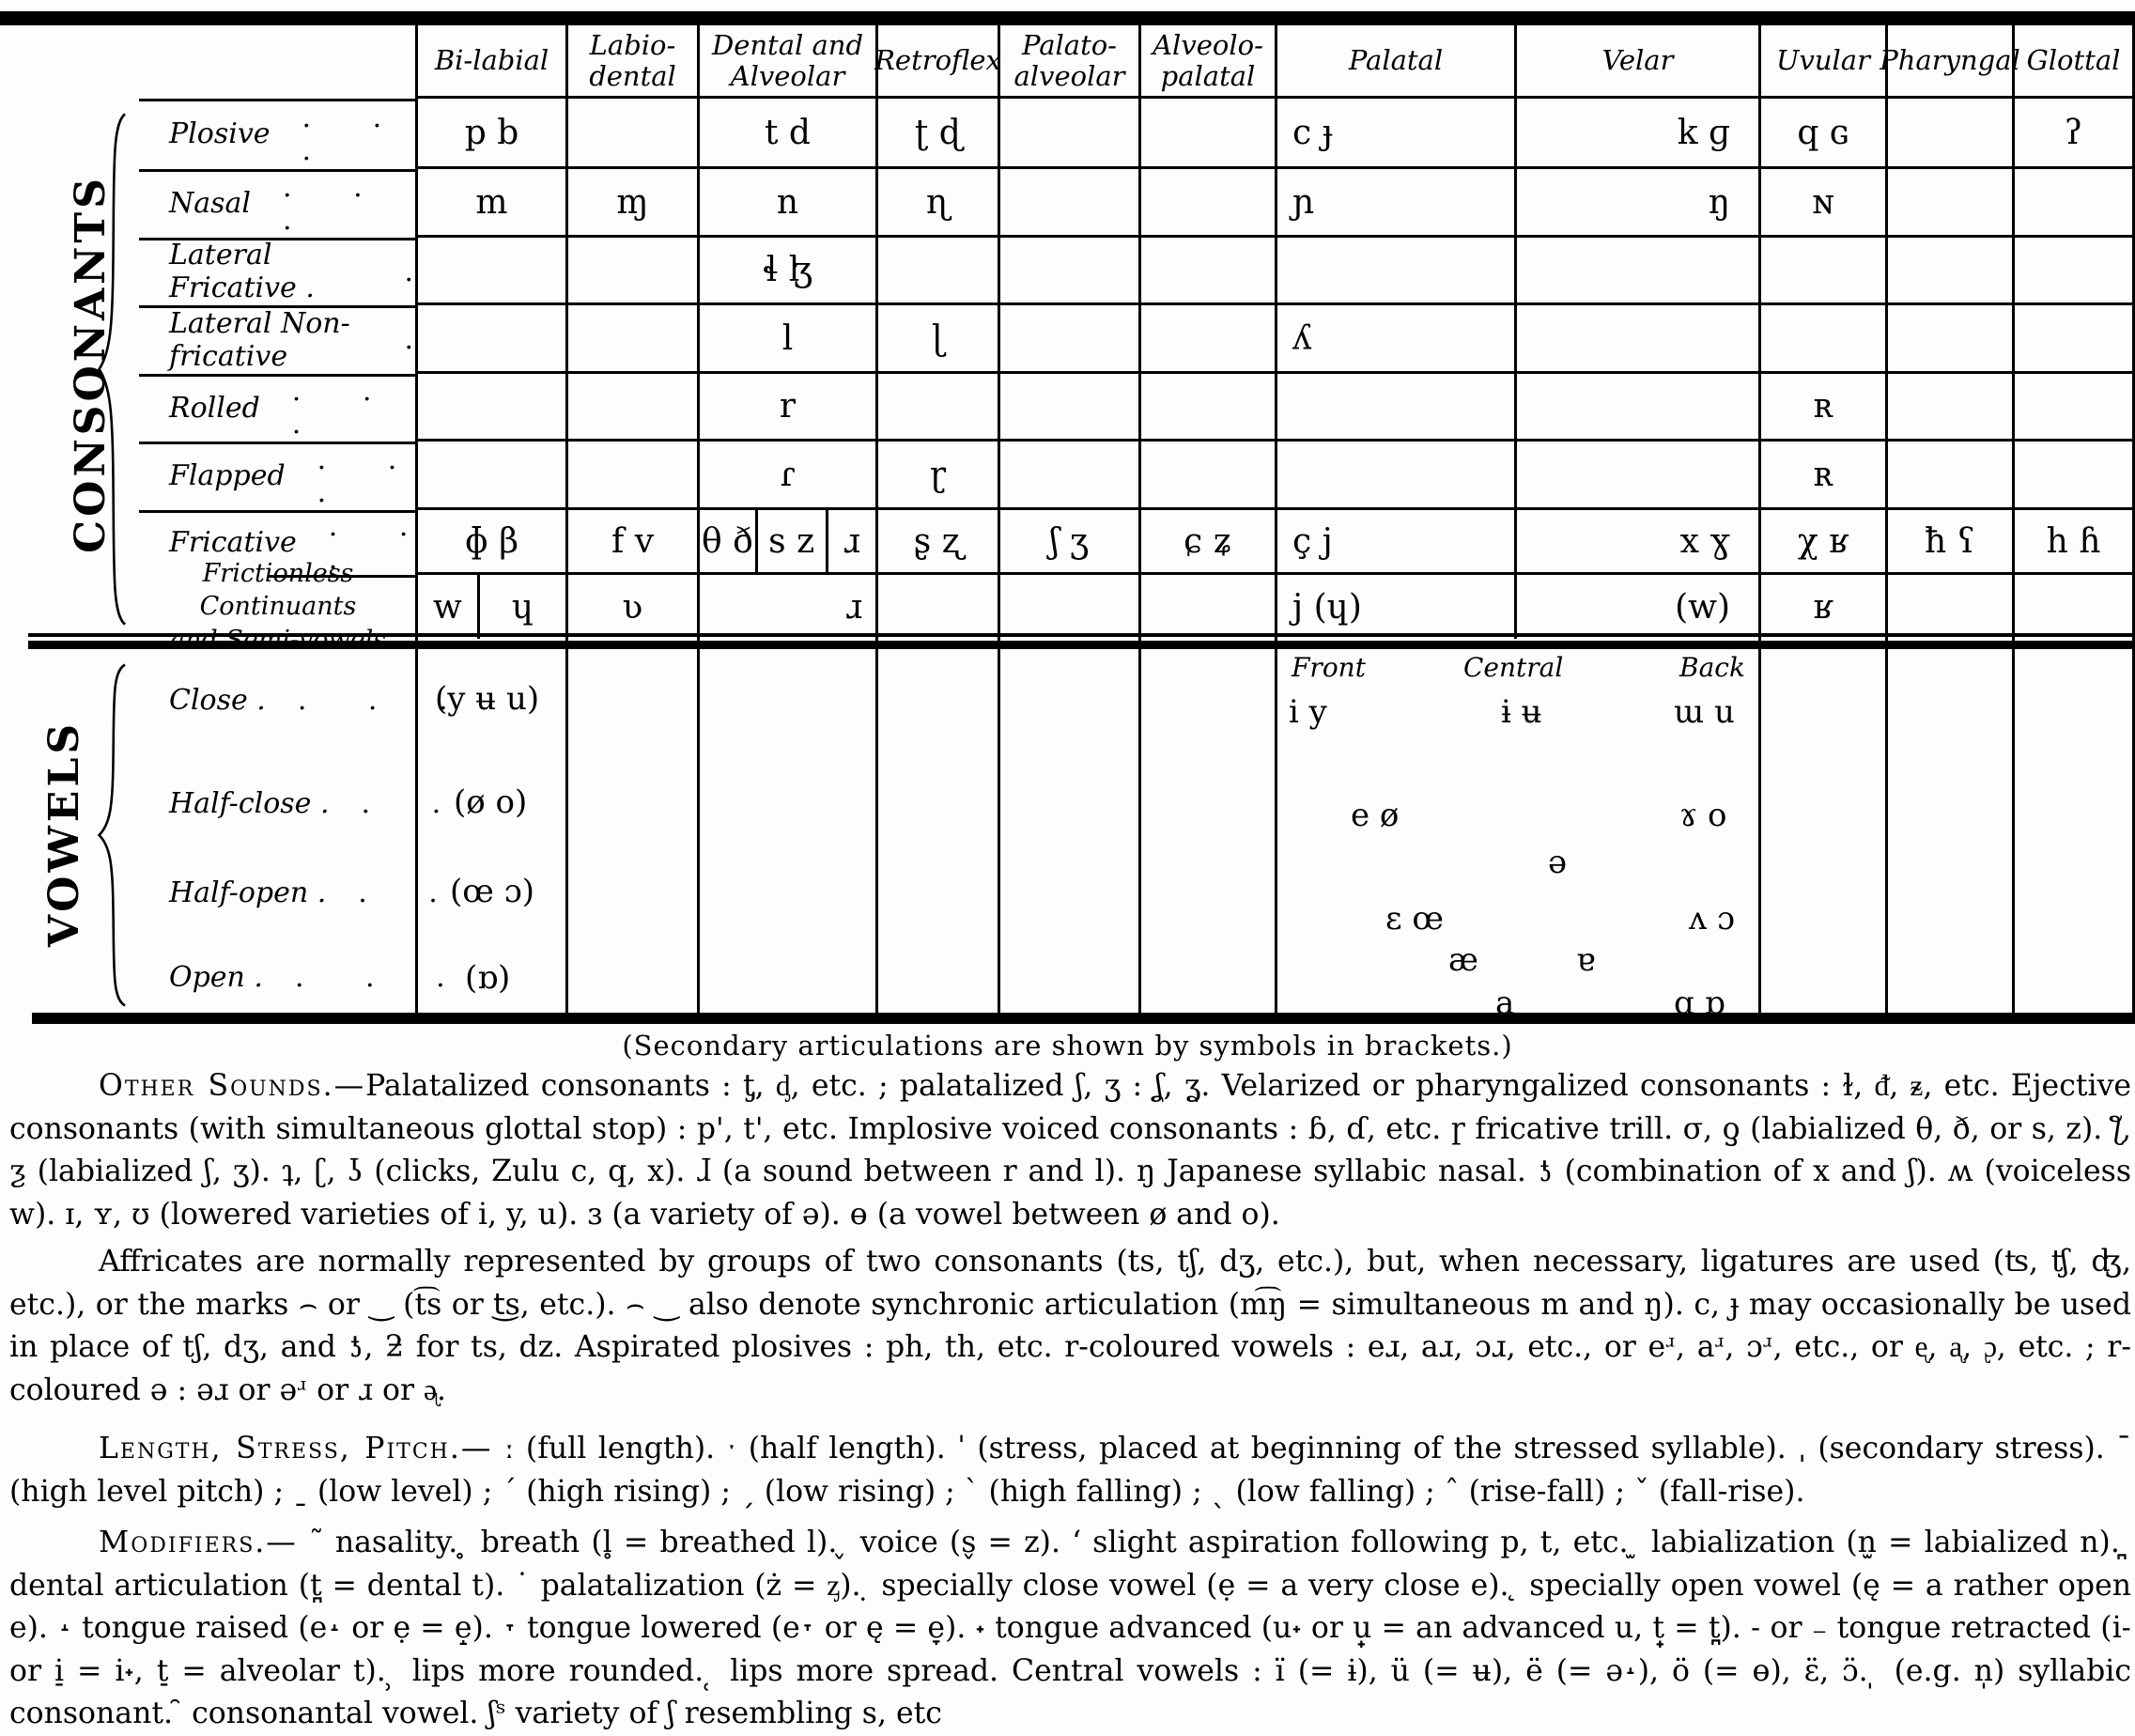 The image size is (2135, 1736). I want to click on cell-frictionless-velar: (w), so click(1639, 607).